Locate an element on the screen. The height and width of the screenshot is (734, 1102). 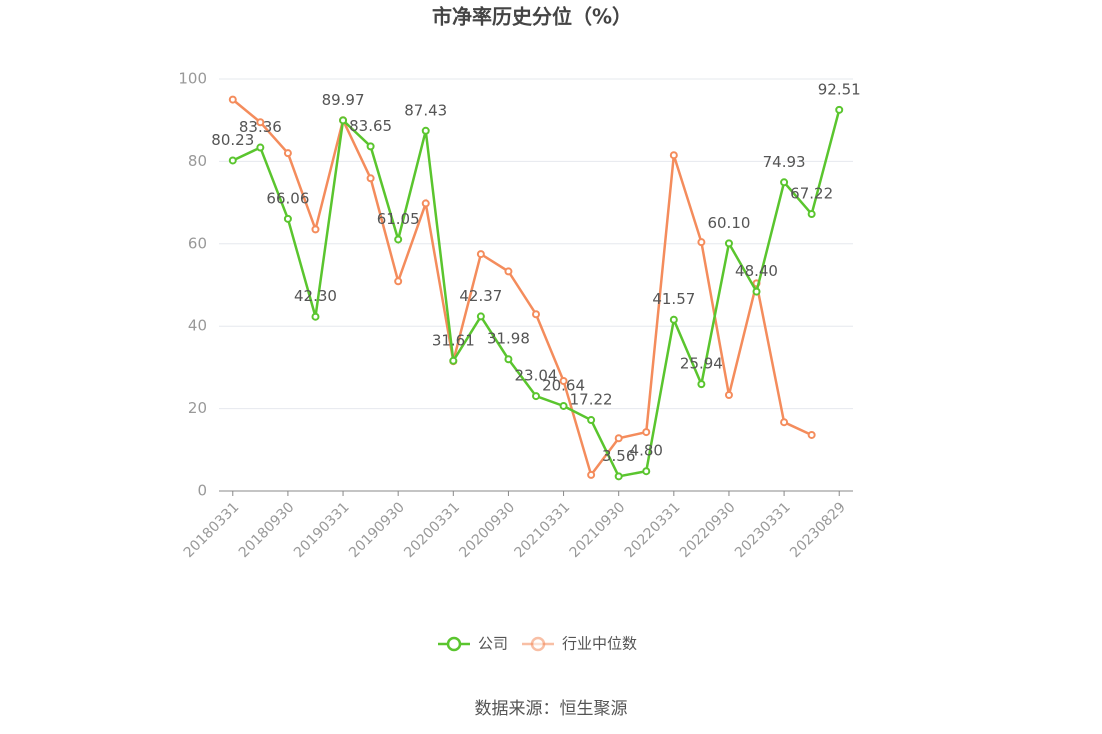
x-tick-label: 20190930 is located at coordinates (377, 530).